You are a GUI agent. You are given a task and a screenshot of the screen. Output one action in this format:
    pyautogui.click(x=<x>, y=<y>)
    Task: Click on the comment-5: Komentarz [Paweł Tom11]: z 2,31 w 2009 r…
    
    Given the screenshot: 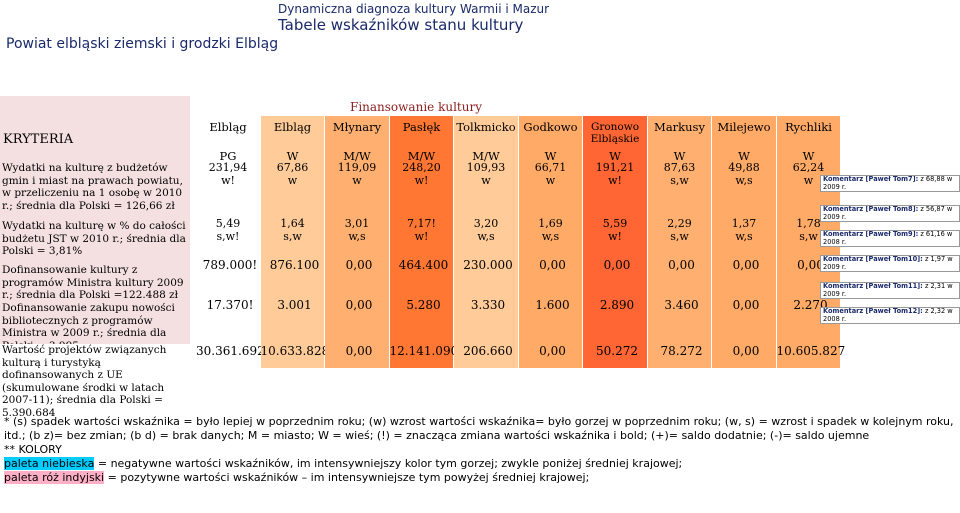 What is the action you would take?
    pyautogui.click(x=890, y=290)
    